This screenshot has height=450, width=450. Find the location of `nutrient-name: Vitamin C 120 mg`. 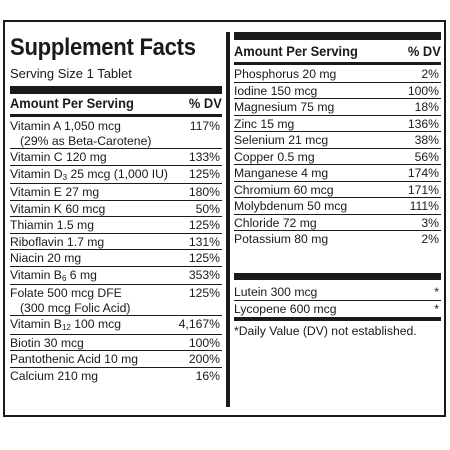

nutrient-name: Vitamin C 120 mg is located at coordinates (99, 157).